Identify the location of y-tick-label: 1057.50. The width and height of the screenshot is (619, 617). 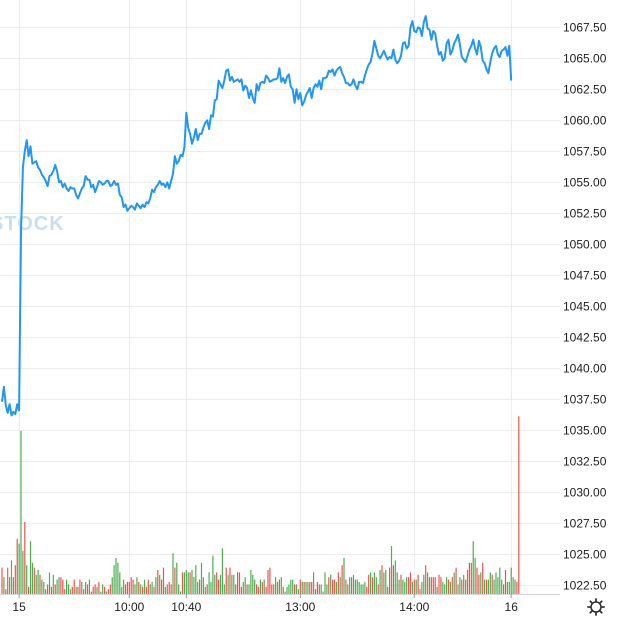
(585, 152).